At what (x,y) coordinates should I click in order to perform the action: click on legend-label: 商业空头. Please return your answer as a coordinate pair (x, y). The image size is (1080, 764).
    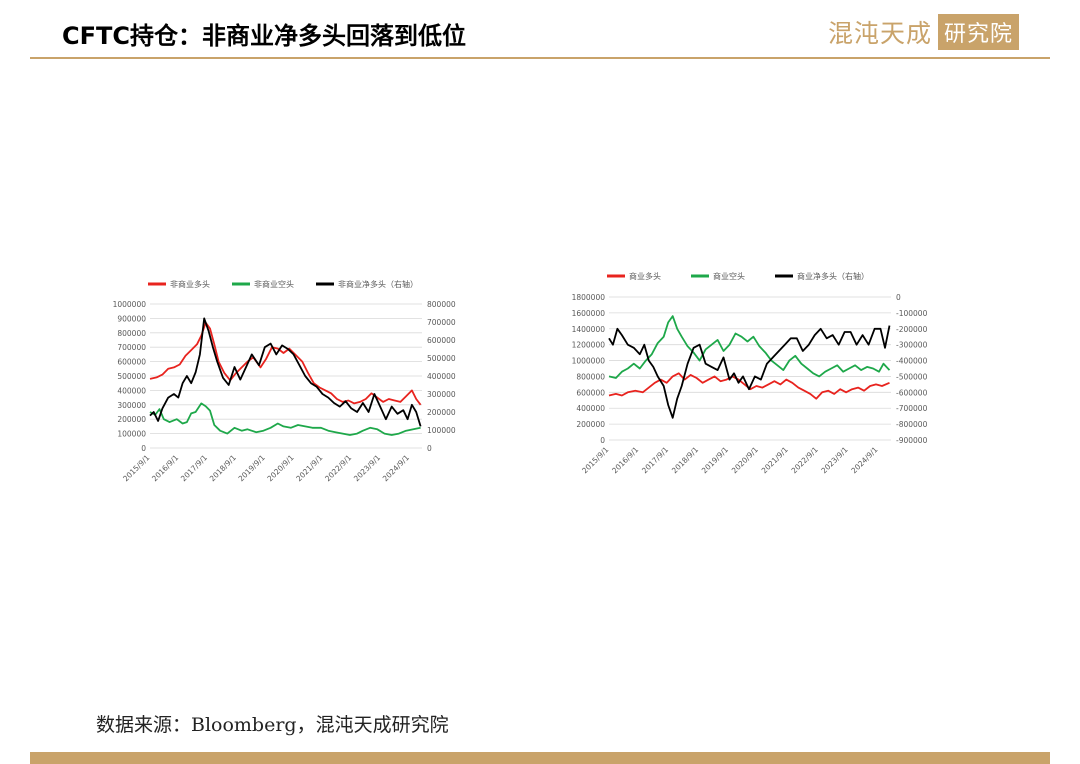
    Looking at the image, I should click on (729, 276).